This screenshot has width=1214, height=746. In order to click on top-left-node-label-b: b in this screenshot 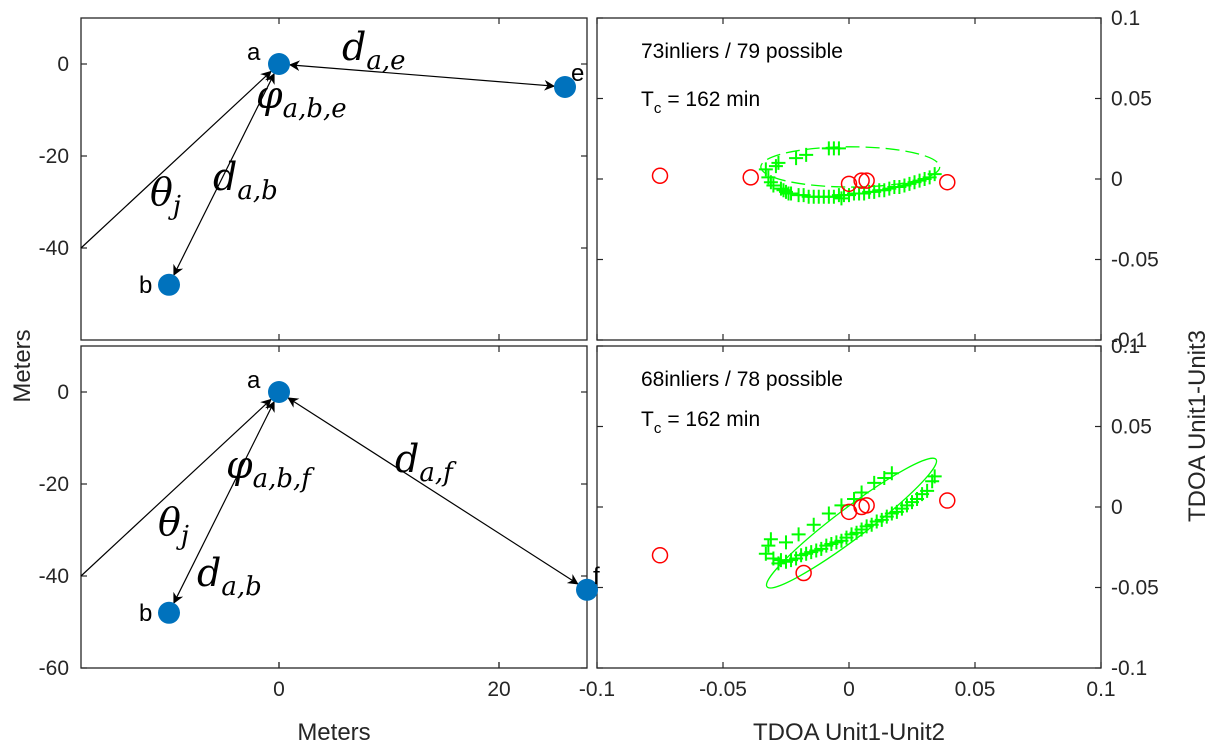, I will do `click(145, 285)`.